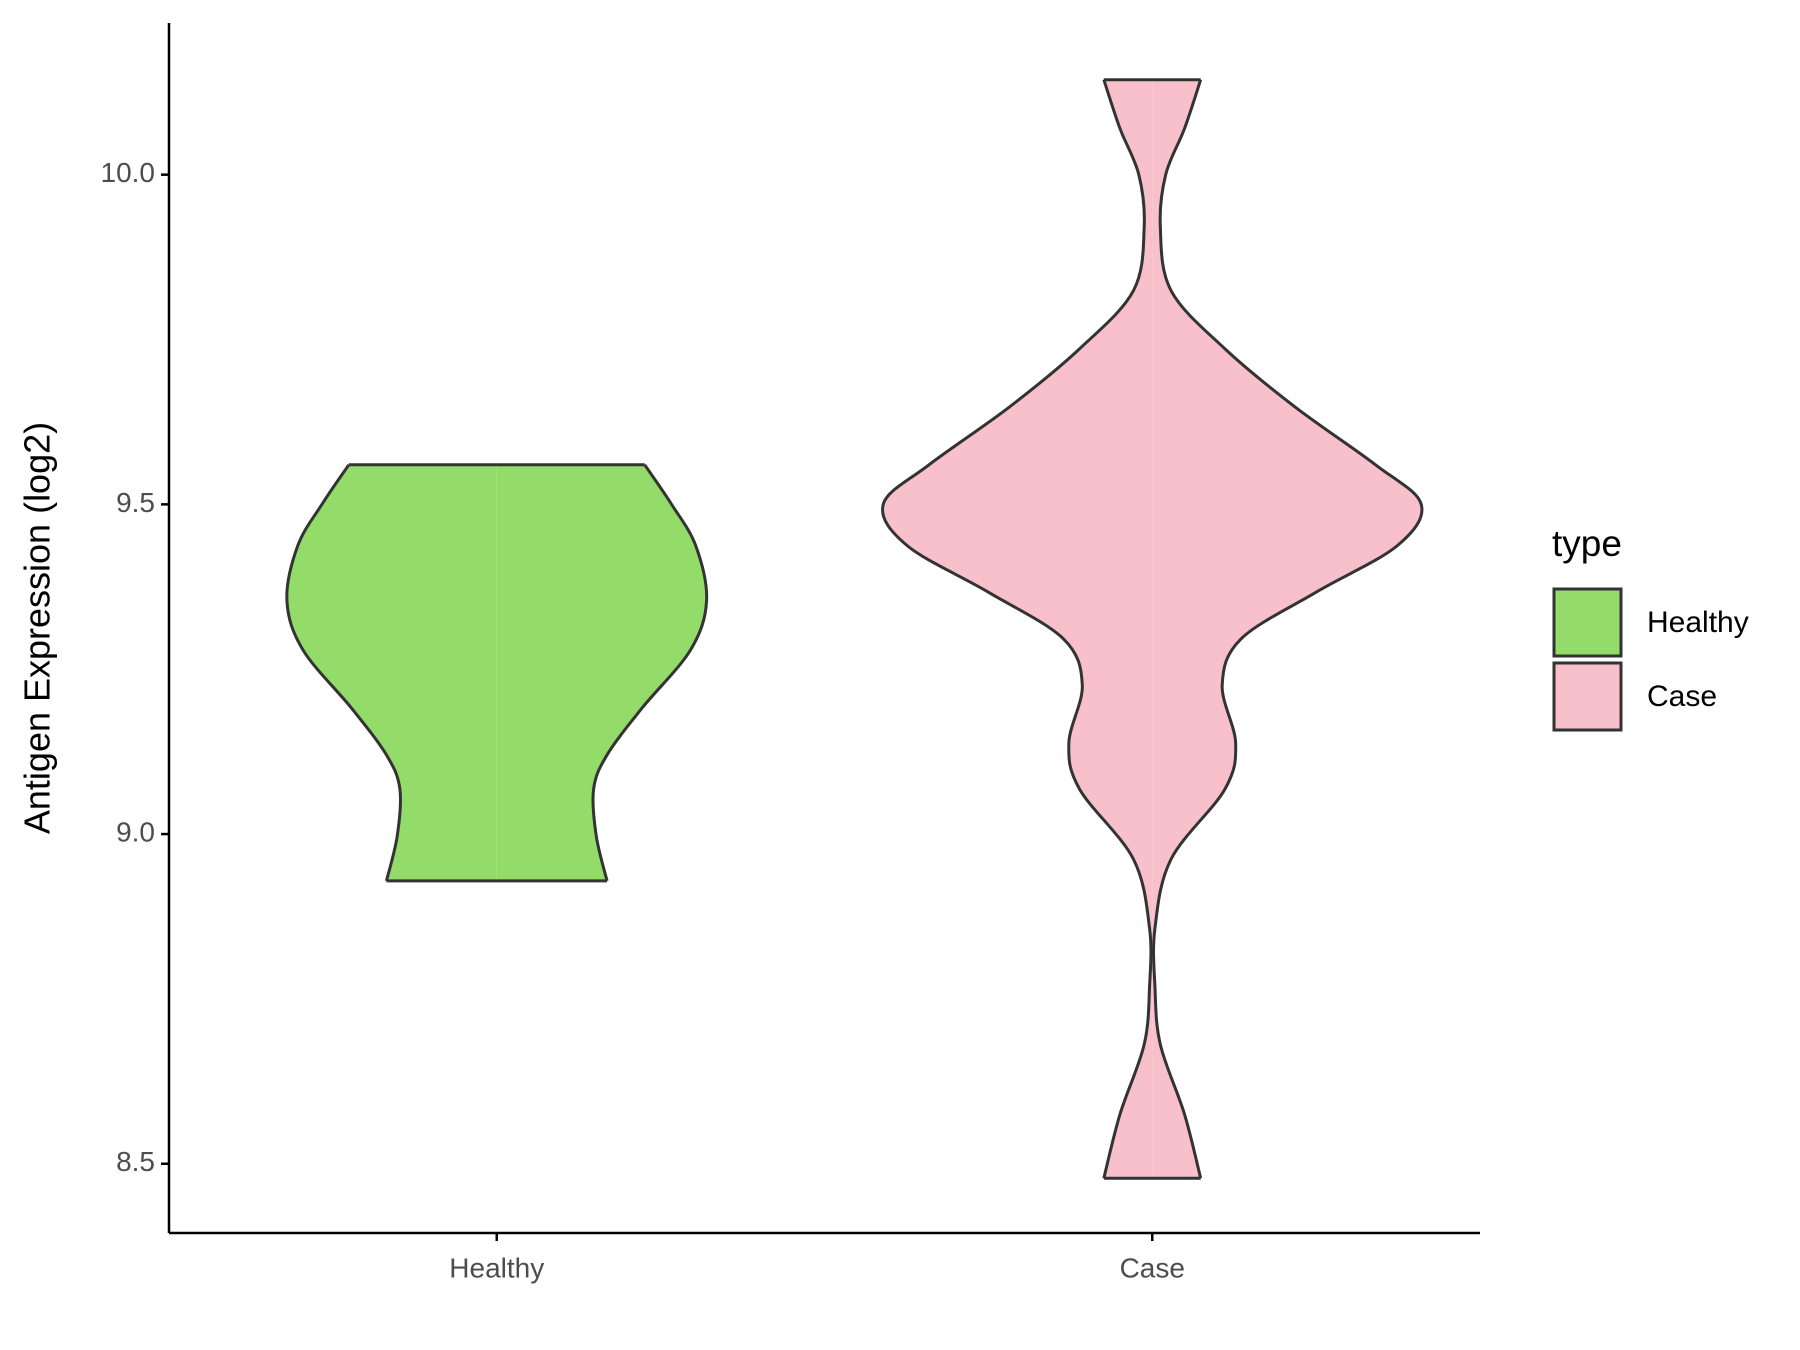 This screenshot has width=1800, height=1350. Describe the element at coordinates (1587, 543) in the screenshot. I see `legend-title: type` at that location.